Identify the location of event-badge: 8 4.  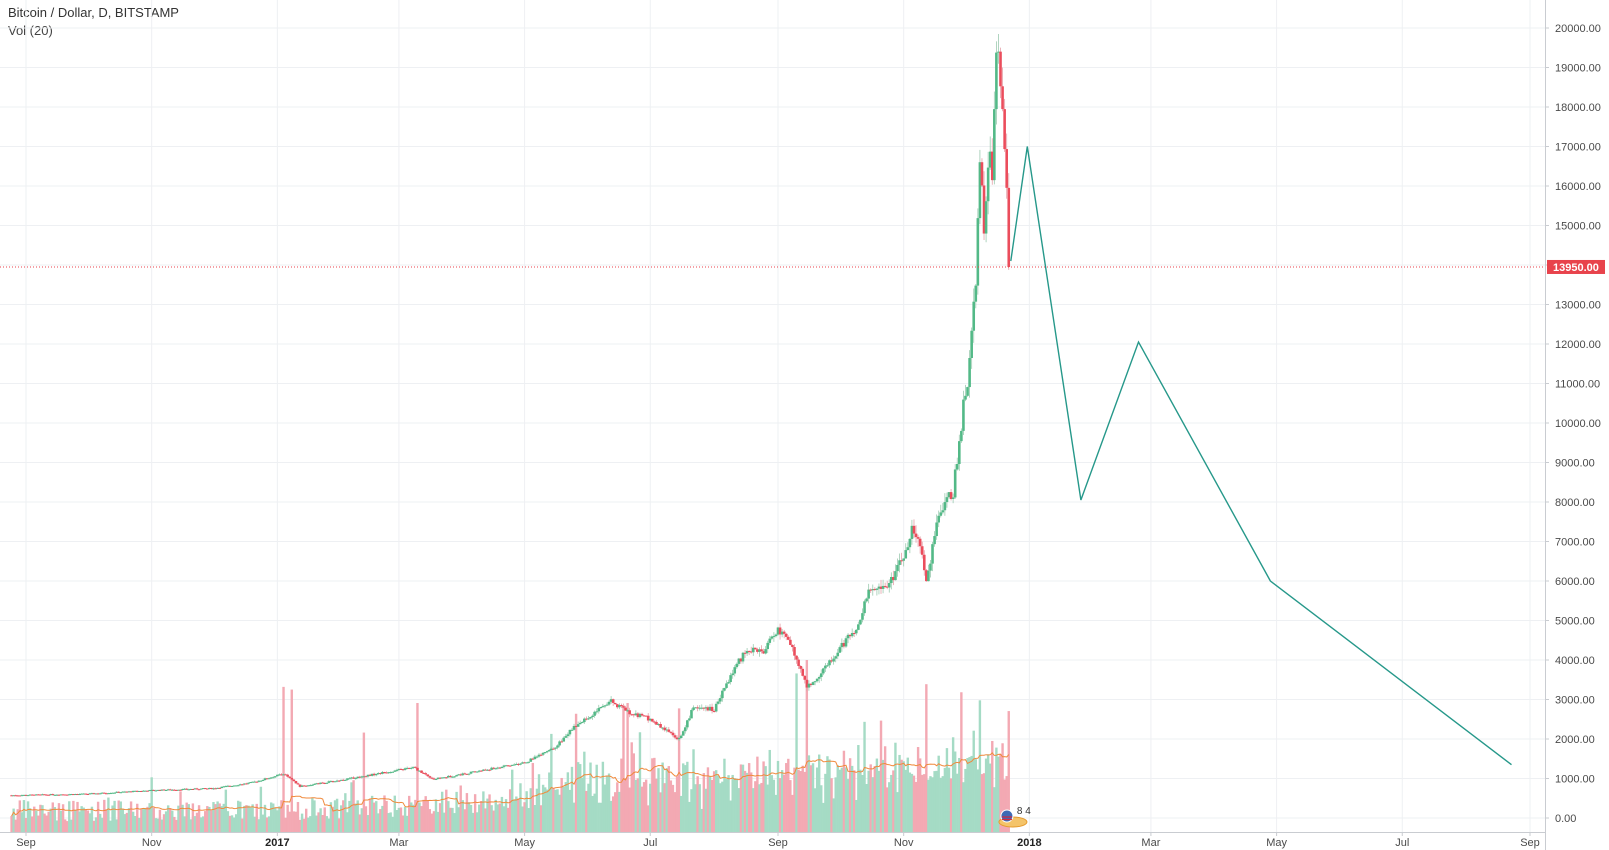
(1014, 817).